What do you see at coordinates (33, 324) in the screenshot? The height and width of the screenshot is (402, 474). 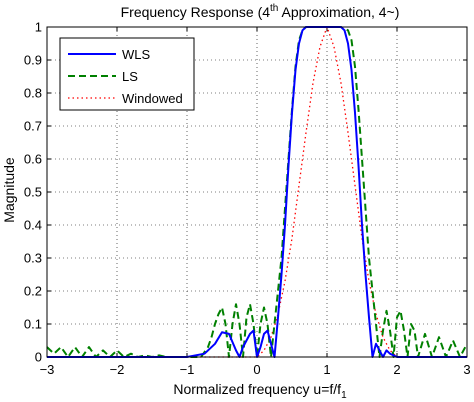 I see `y-tick-label: 0.1` at bounding box center [33, 324].